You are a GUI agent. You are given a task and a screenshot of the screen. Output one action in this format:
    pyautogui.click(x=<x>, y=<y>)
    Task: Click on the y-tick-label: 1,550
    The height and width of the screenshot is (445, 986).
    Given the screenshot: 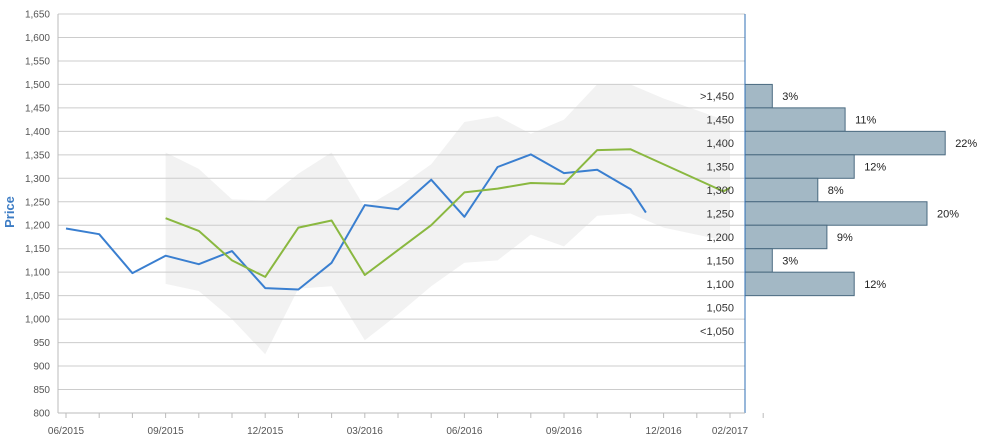 What is the action you would take?
    pyautogui.click(x=37, y=61)
    